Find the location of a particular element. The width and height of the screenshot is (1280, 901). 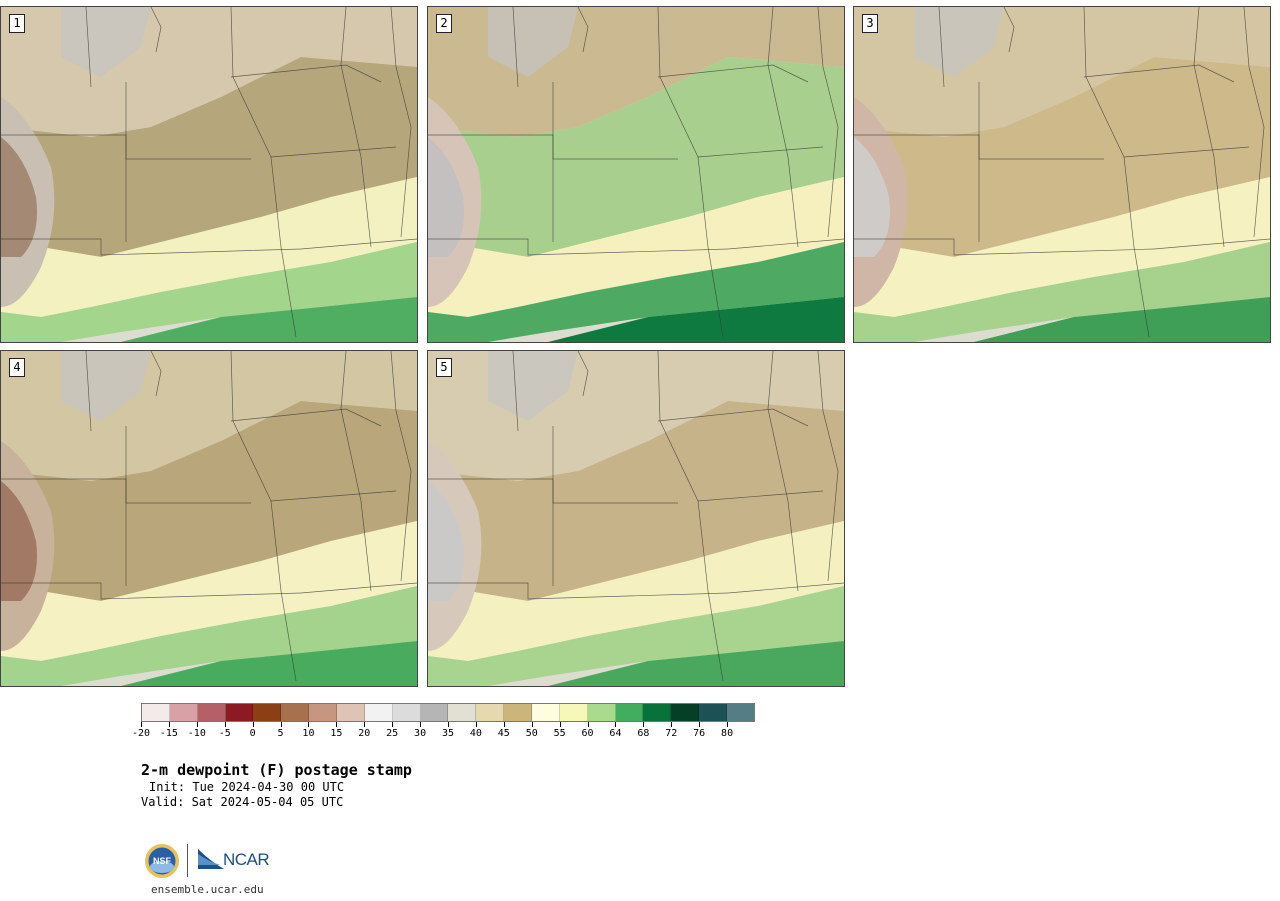

ncar-mark-icon is located at coordinates (211, 859).